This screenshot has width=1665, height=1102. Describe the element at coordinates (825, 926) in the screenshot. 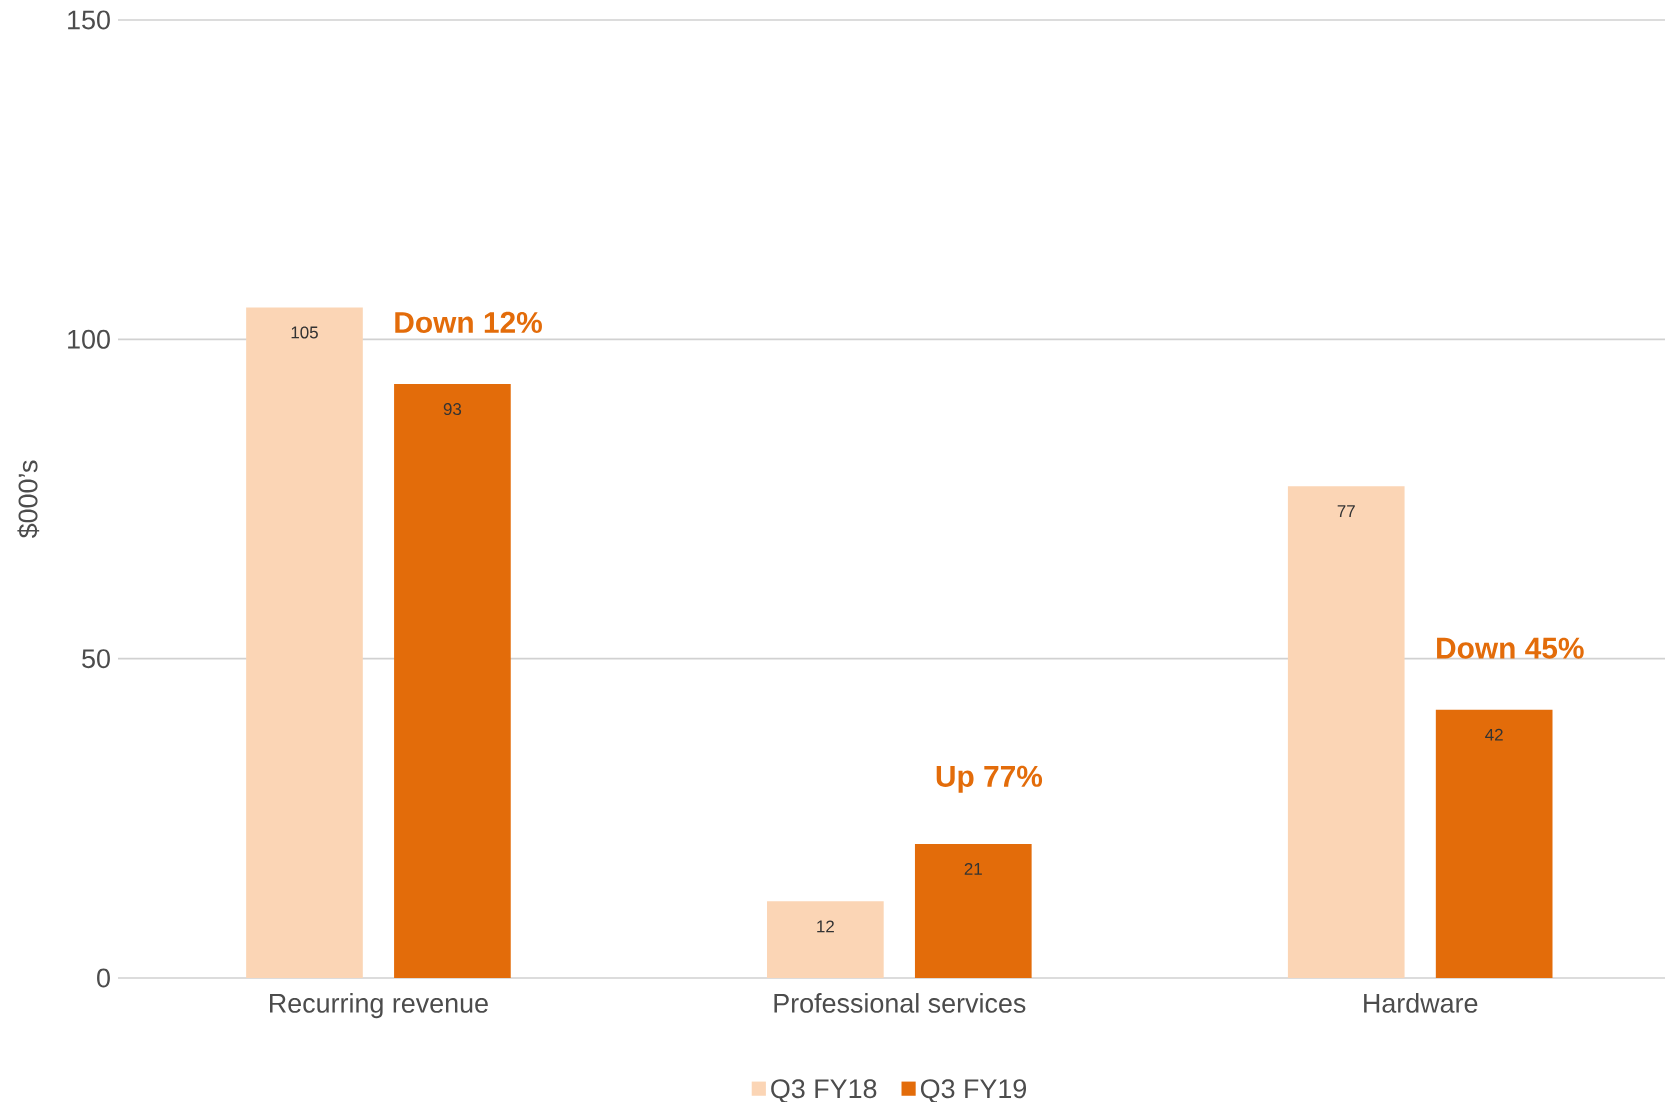

I see `data-label: 12` at that location.